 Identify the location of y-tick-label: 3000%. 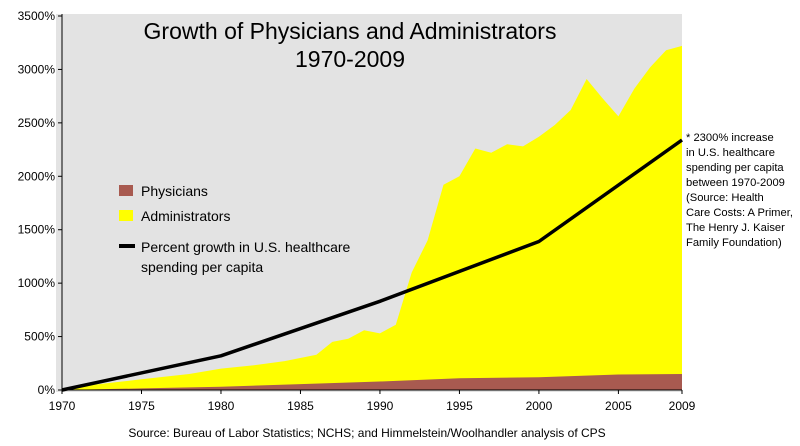
(37, 69).